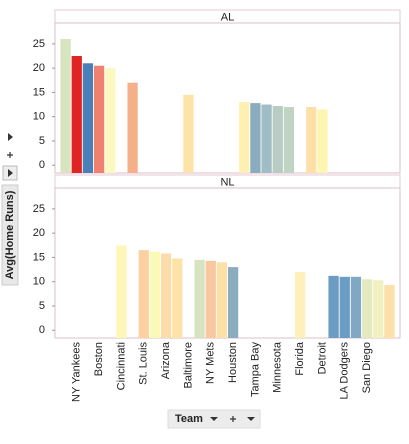 The image size is (409, 444). I want to click on x-tick-label: Detroit, so click(322, 358).